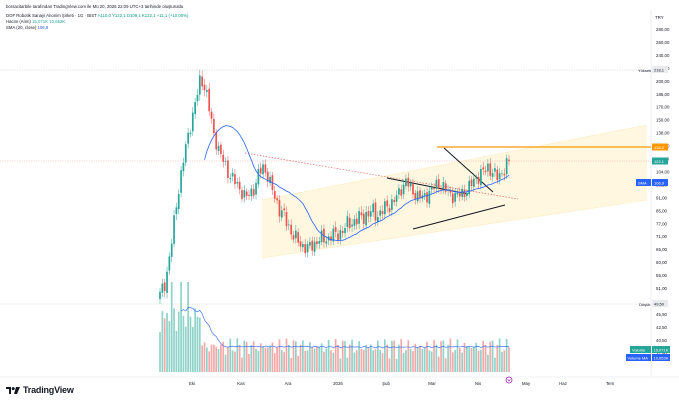 This screenshot has width=679, height=402. What do you see at coordinates (662, 353) in the screenshot?
I see `price-tick-label: 37,50` at bounding box center [662, 353].